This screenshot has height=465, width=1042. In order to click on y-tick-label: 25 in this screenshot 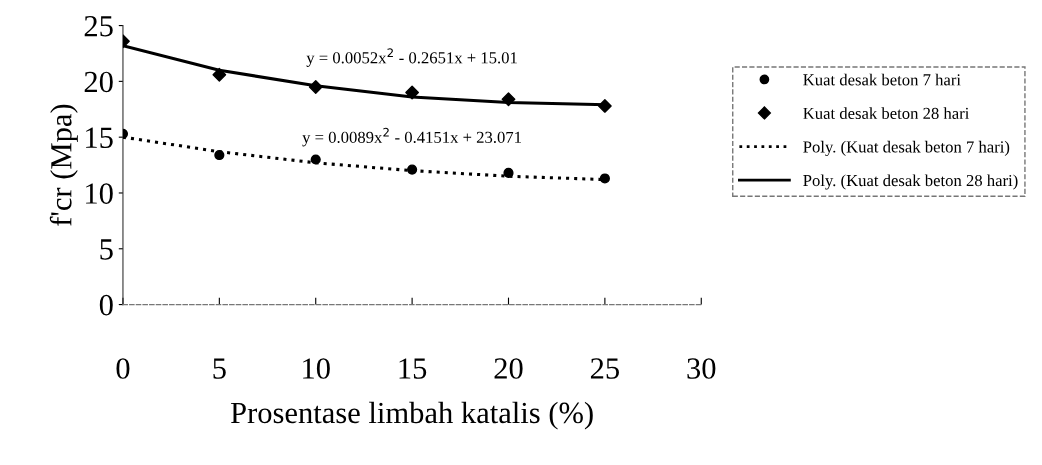, I will do `click(98, 26)`.